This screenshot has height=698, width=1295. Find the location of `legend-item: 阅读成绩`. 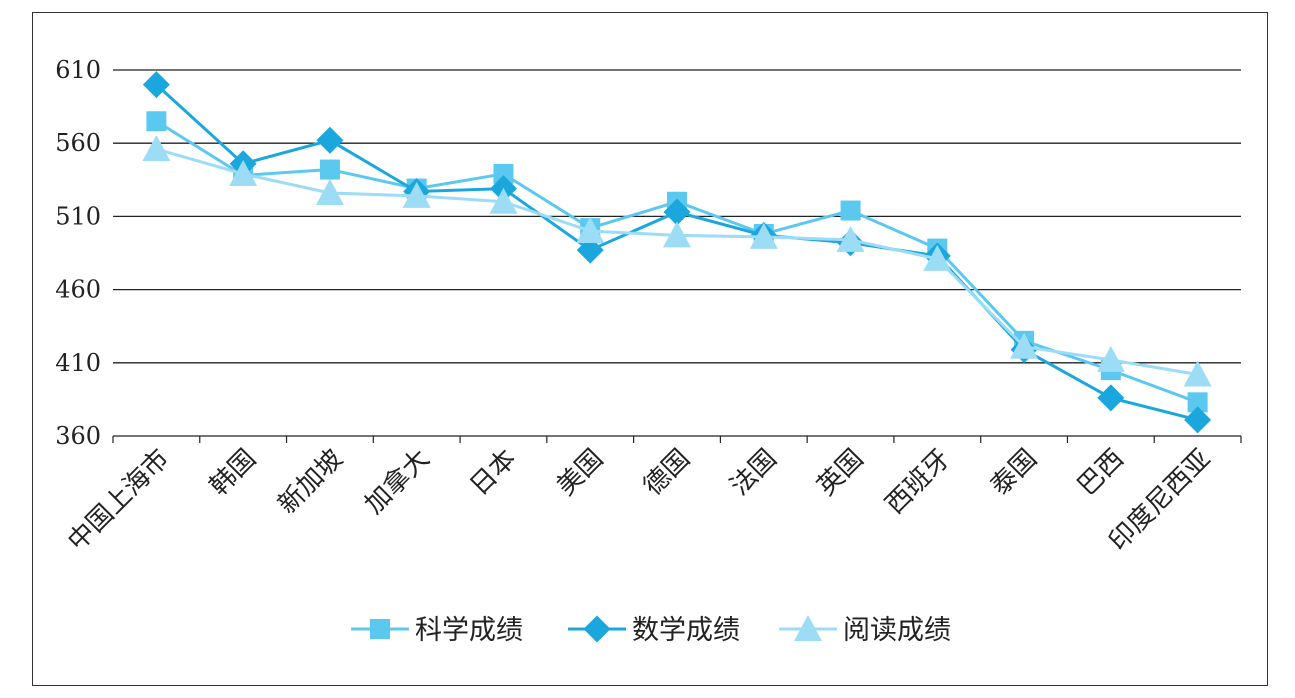

legend-item: 阅读成绩 is located at coordinates (865, 630).